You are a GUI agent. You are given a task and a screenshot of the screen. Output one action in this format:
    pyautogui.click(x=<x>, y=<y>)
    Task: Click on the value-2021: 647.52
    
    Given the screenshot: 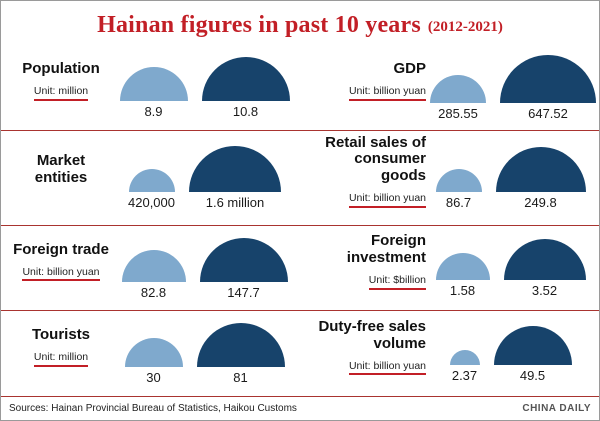 What is the action you would take?
    pyautogui.click(x=548, y=113)
    